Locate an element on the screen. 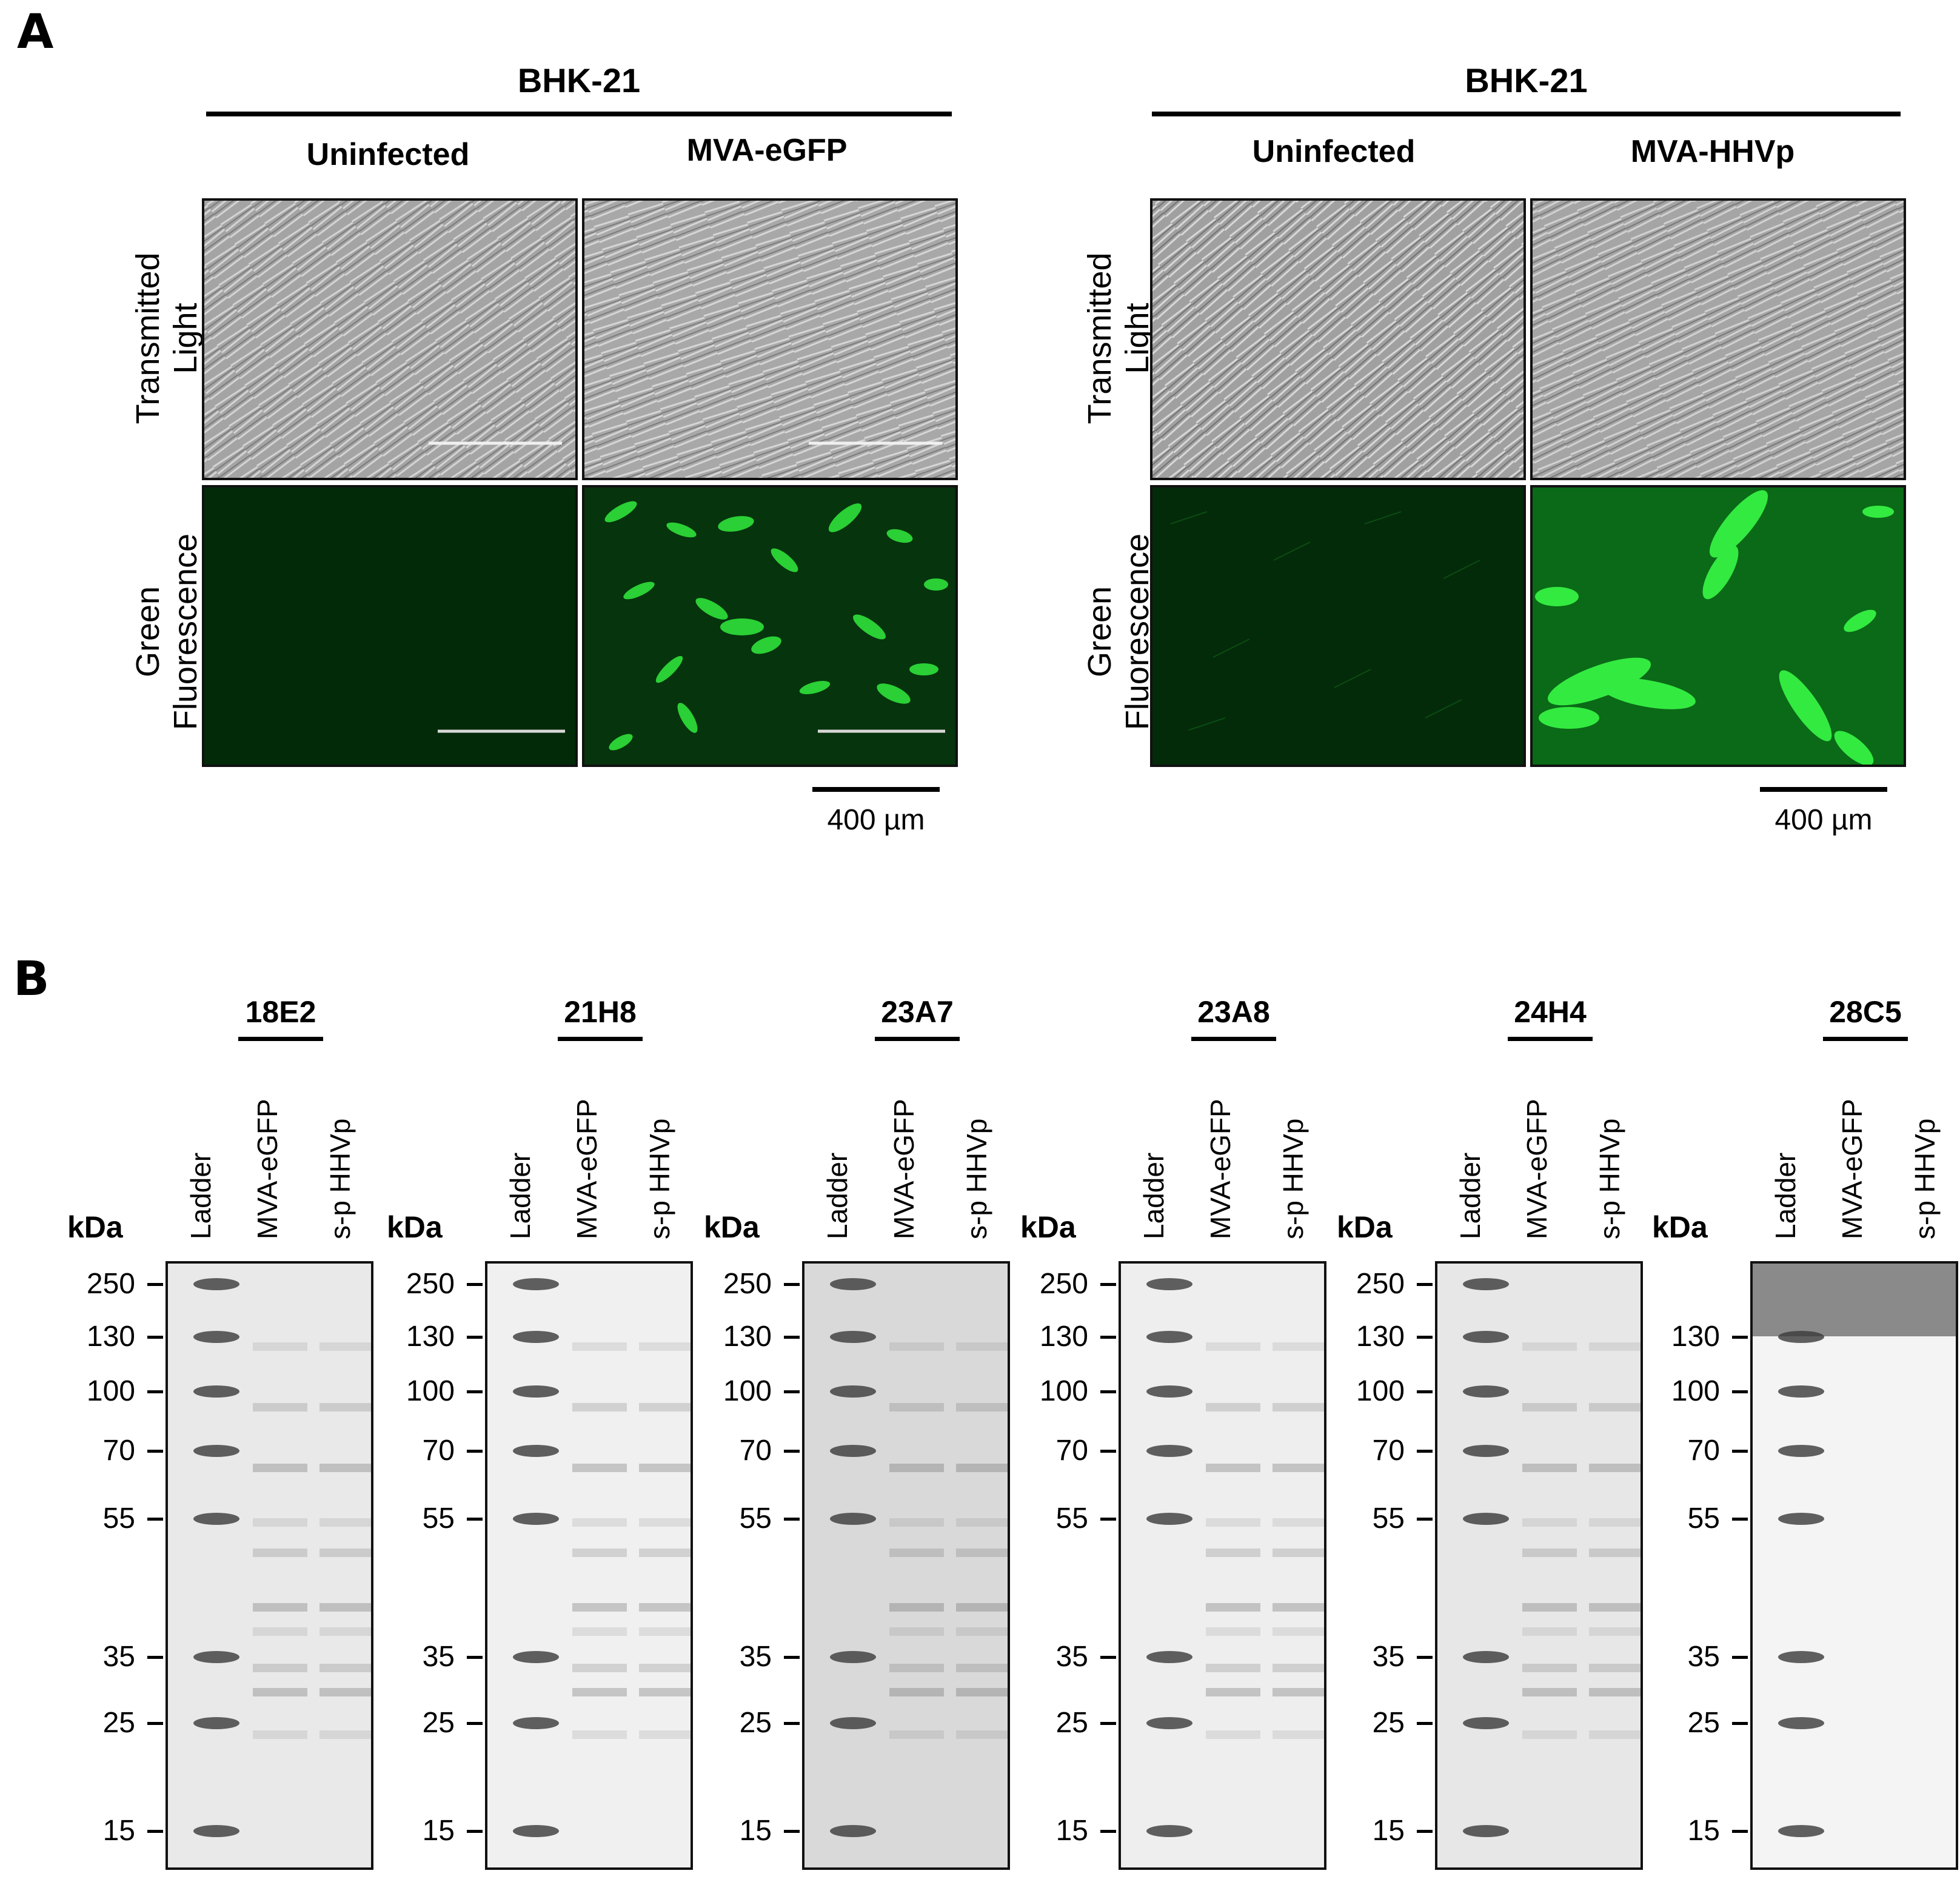 Image resolution: width=1960 pixels, height=1882 pixels. blot-2-kda-label: kDa is located at coordinates (732, 1227).